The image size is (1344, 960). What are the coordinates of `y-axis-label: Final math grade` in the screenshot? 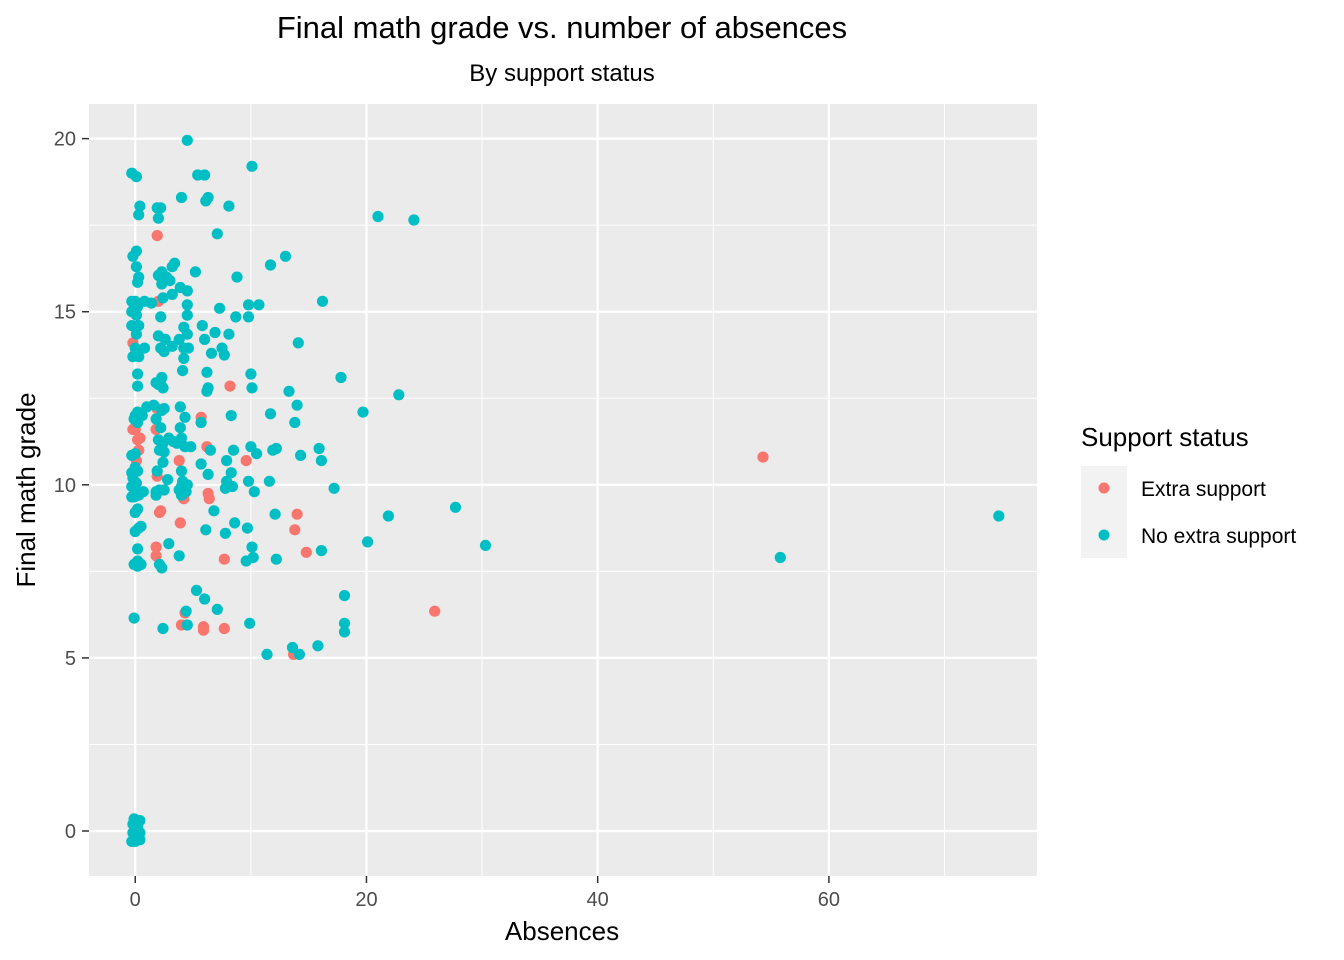 It's located at (26, 489).